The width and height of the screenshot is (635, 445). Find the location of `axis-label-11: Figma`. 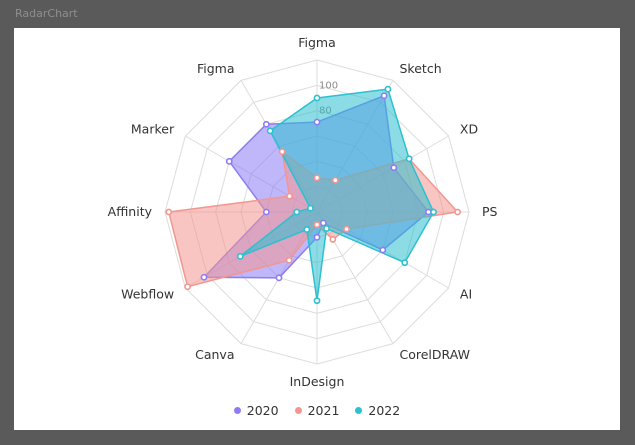

axis-label-11: Figma is located at coordinates (216, 68).